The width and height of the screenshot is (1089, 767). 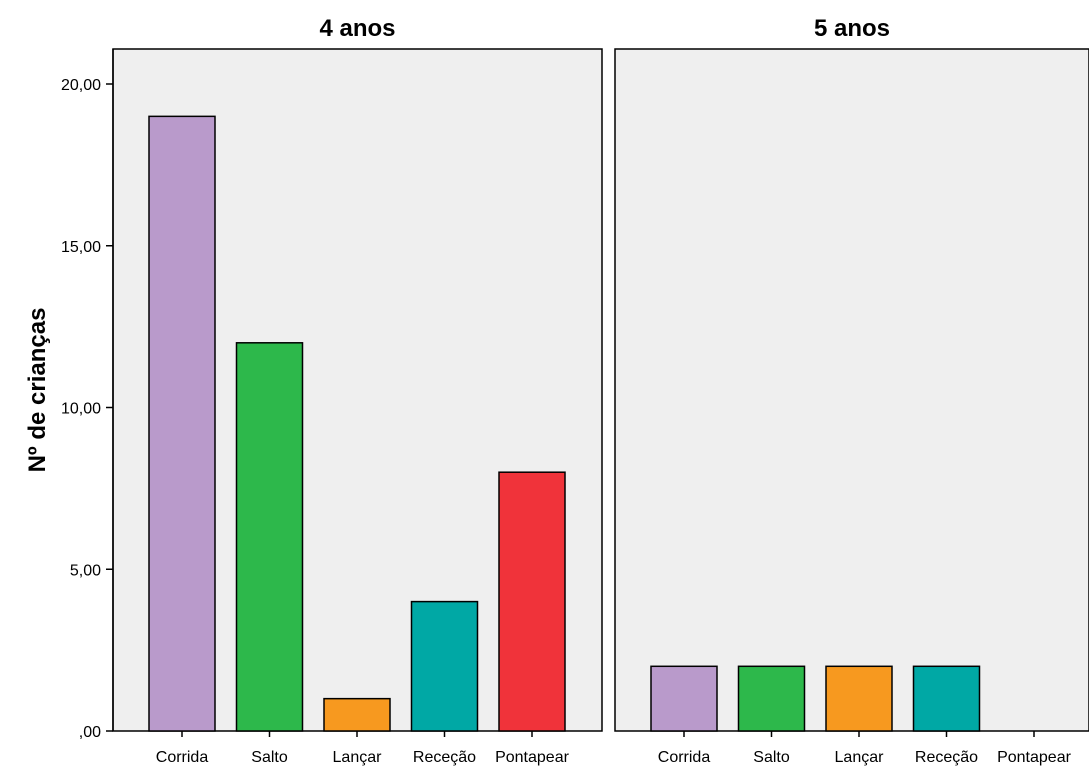 What do you see at coordinates (90, 732) in the screenshot?
I see `y-tick-label: ,00` at bounding box center [90, 732].